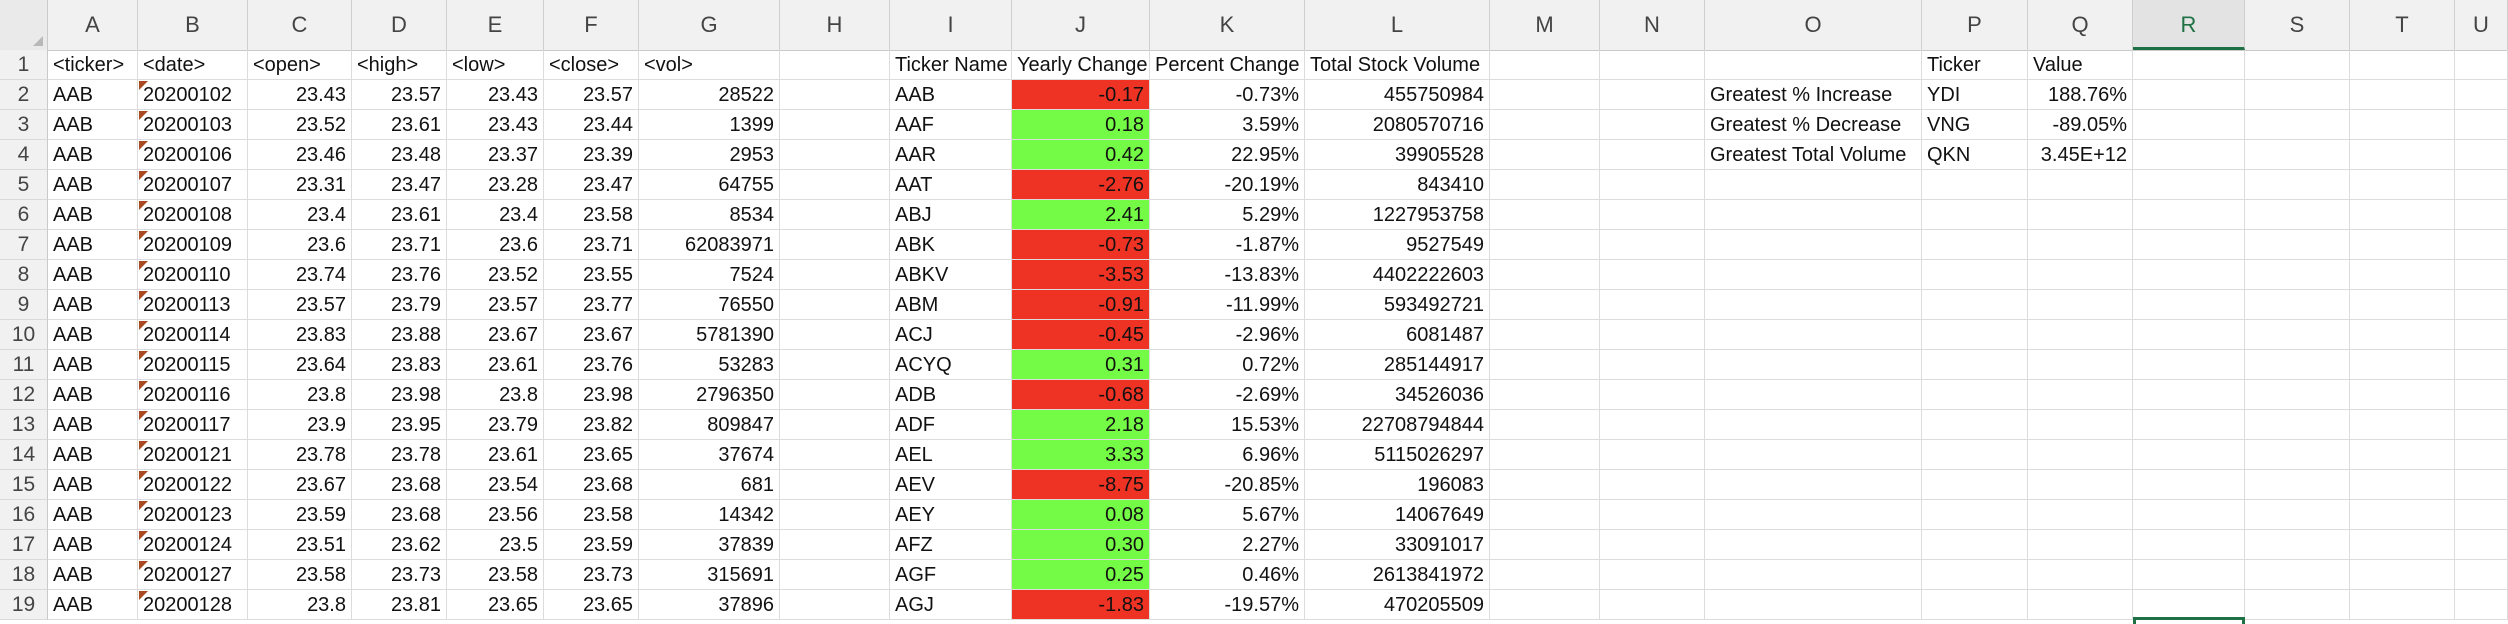  Describe the element at coordinates (591, 95) in the screenshot. I see `cell-f2: 23.57` at that location.